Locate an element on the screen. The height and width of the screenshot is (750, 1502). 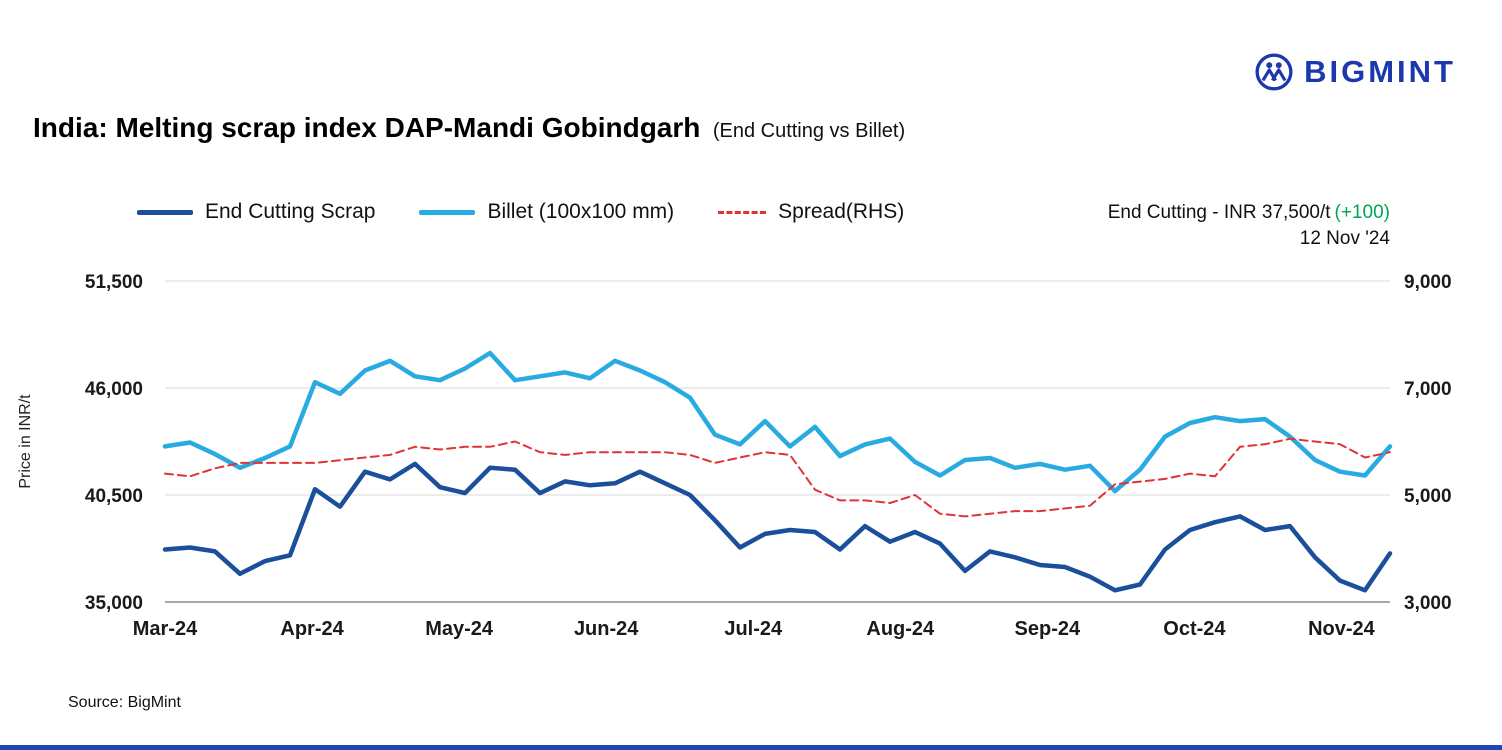
x-axis-tick: Jun-24 is located at coordinates (606, 629).